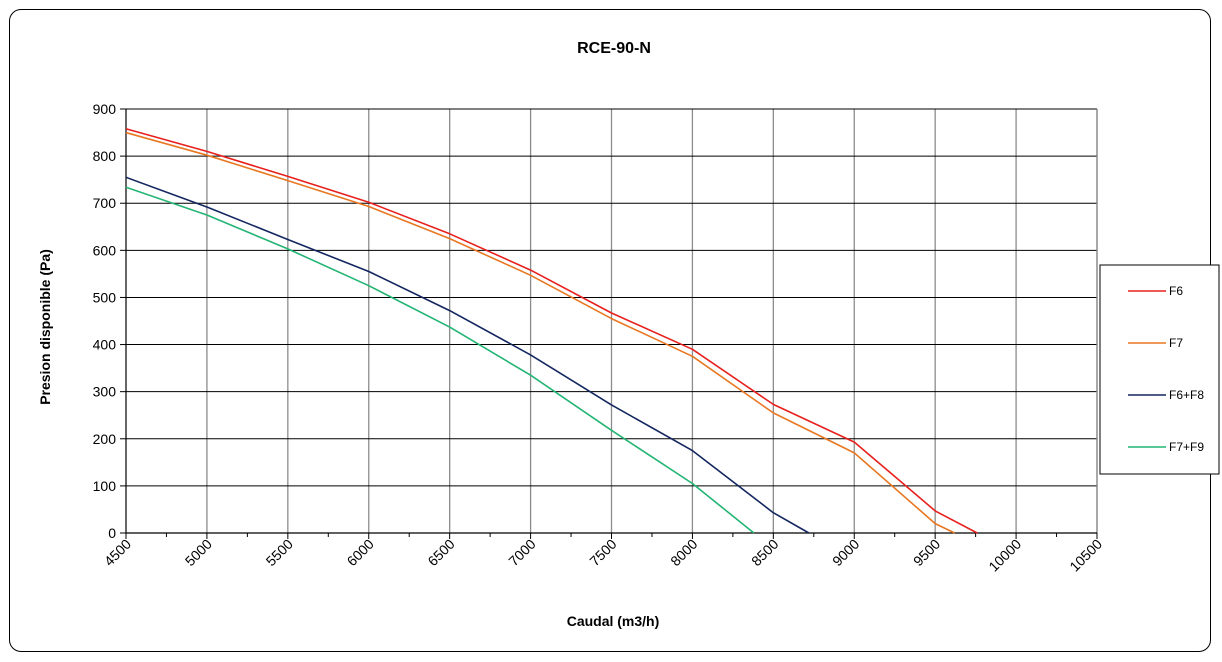 The height and width of the screenshot is (662, 1222). What do you see at coordinates (105, 439) in the screenshot?
I see `y-tick-label: 200` at bounding box center [105, 439].